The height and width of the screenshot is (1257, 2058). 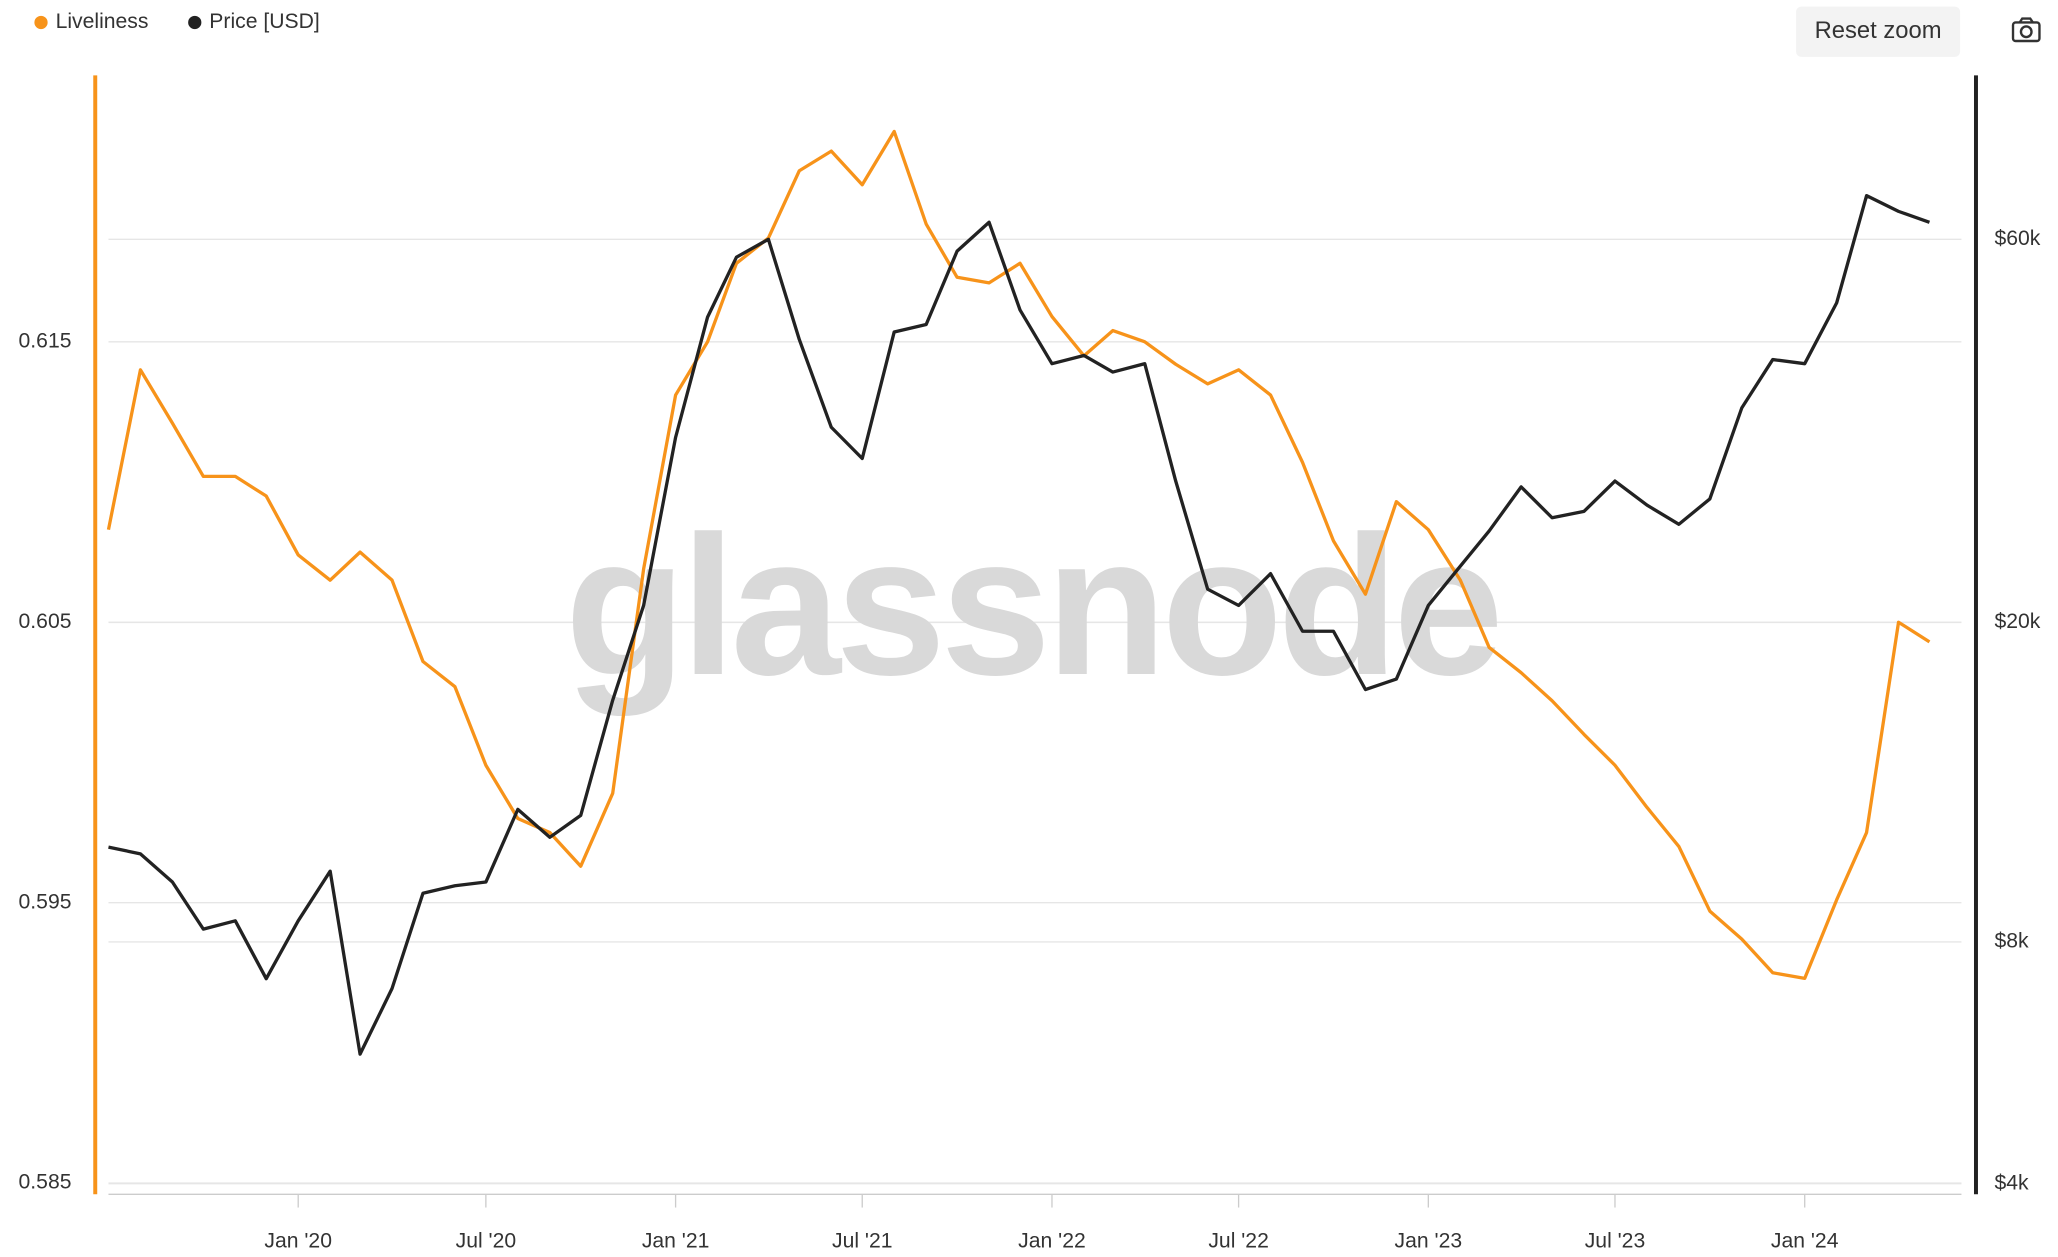 I want to click on y-tick-label: 0.585, so click(x=45, y=1182).